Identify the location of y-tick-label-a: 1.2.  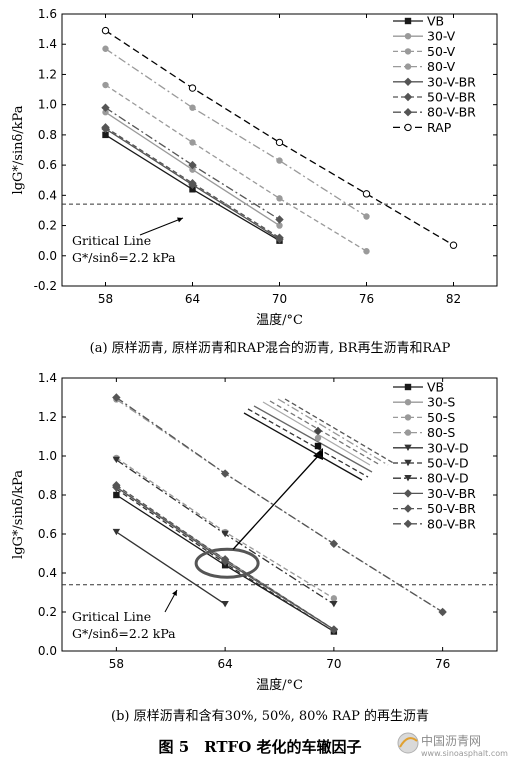
(47, 74).